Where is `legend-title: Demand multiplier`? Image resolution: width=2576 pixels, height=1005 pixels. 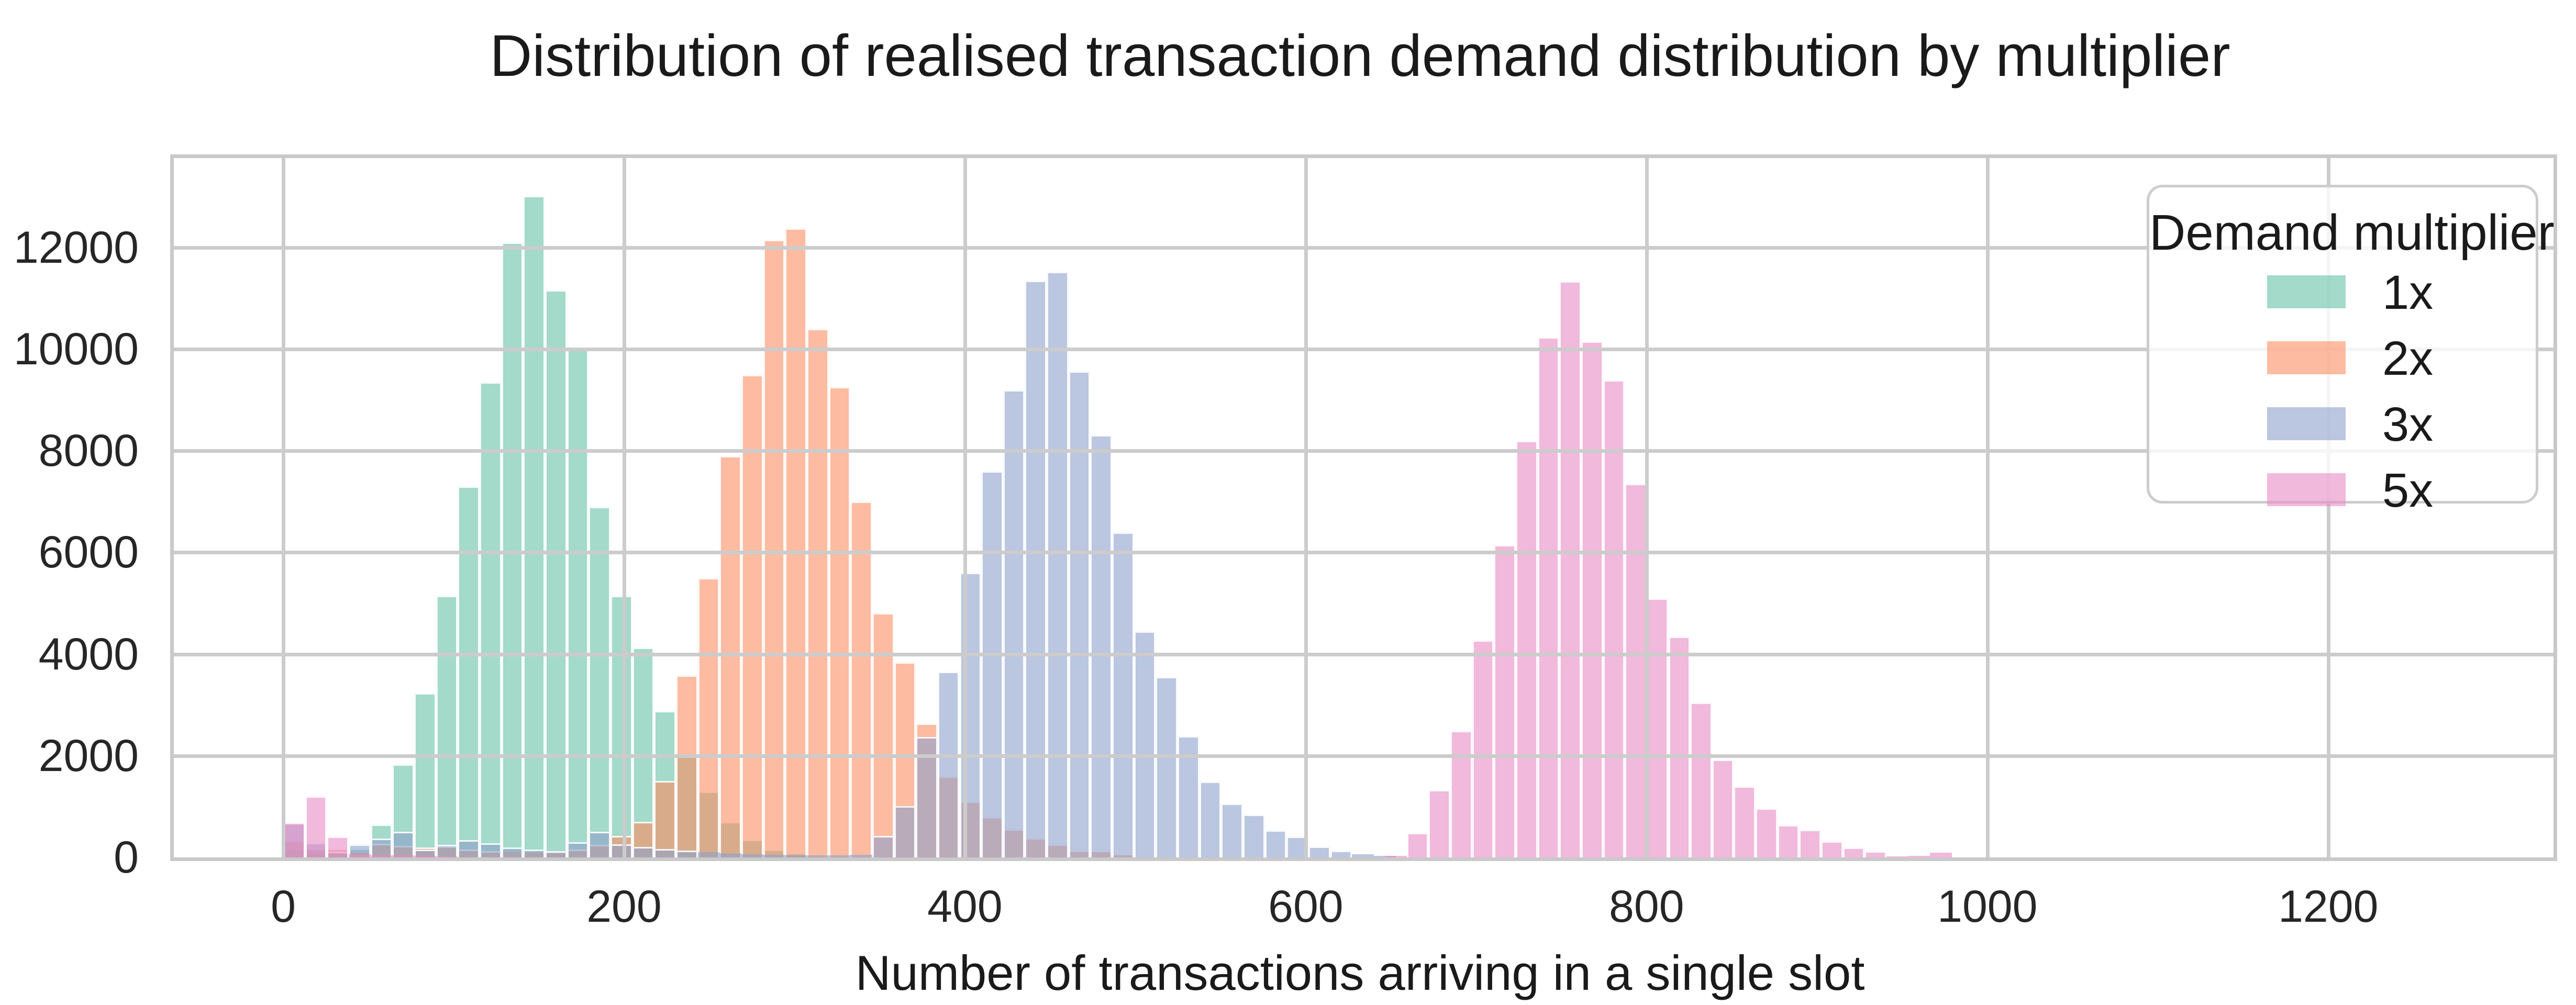
legend-title: Demand multiplier is located at coordinates (2352, 233).